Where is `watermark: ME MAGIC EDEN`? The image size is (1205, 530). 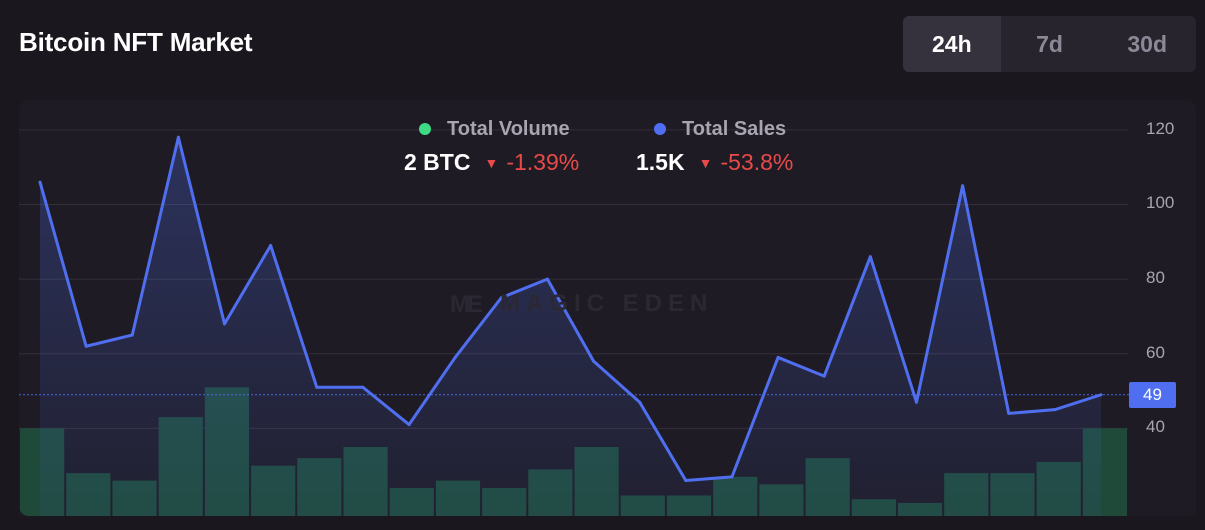
watermark: ME MAGIC EDEN is located at coordinates (581, 304).